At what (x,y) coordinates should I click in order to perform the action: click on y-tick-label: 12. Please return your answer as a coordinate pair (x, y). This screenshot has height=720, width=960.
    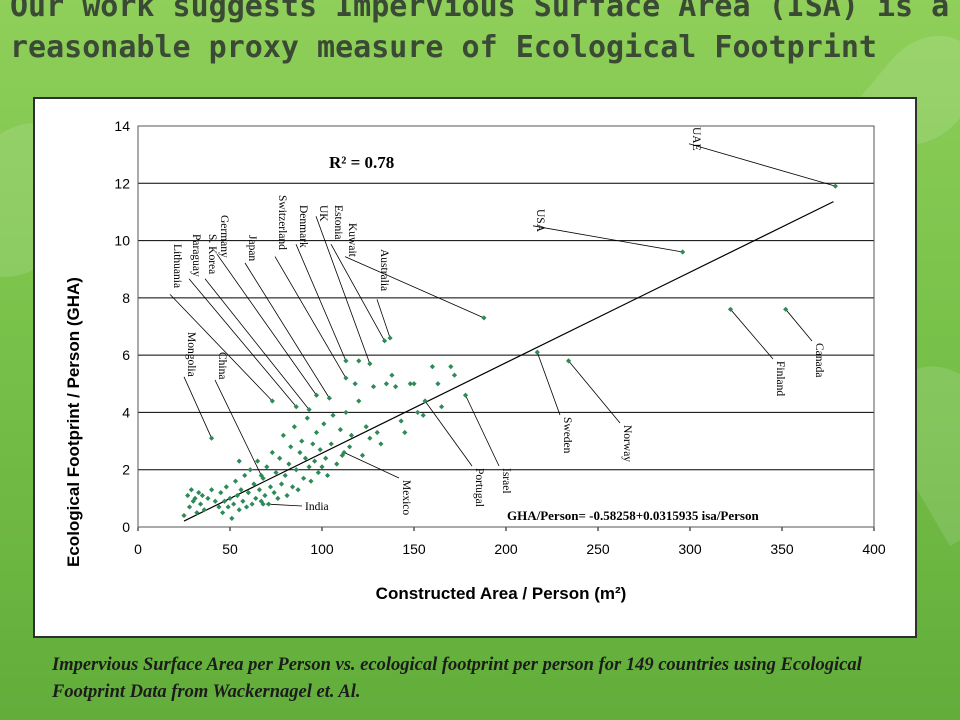
    Looking at the image, I should click on (122, 183).